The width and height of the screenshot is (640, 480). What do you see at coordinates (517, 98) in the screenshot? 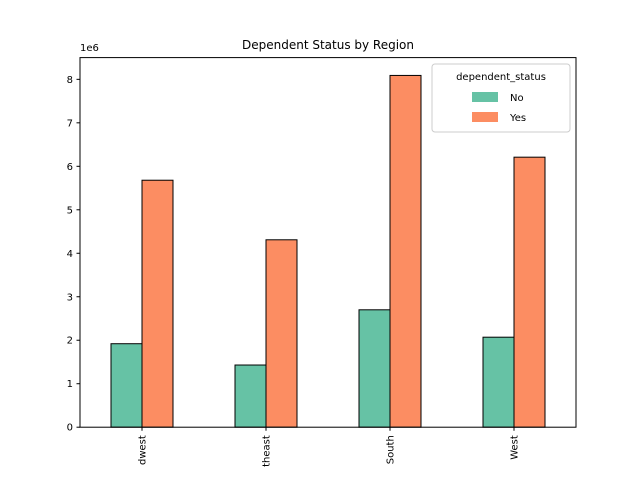
I see `legend-label-no: No` at bounding box center [517, 98].